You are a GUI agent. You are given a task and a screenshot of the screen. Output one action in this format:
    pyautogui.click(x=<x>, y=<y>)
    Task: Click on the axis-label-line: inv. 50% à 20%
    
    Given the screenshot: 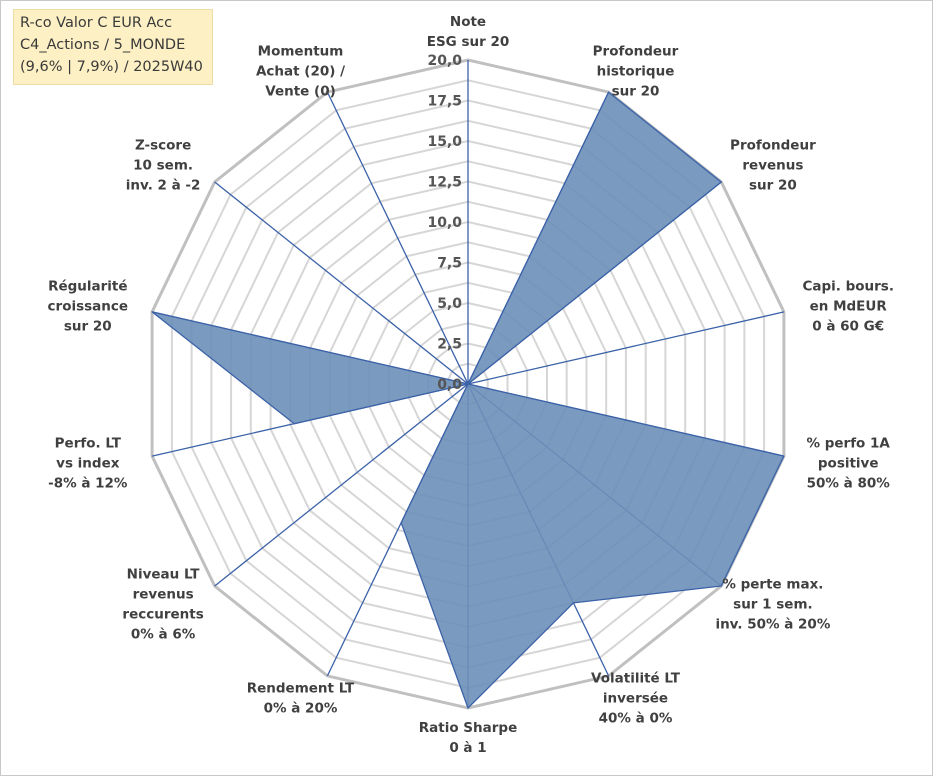 What is the action you would take?
    pyautogui.click(x=772, y=625)
    